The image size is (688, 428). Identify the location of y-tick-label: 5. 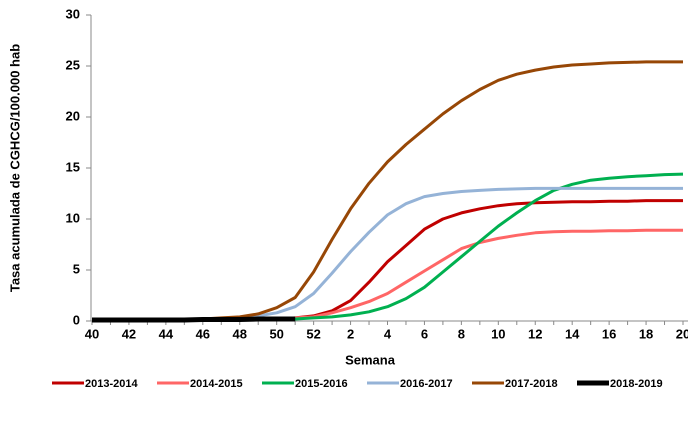
(76, 268).